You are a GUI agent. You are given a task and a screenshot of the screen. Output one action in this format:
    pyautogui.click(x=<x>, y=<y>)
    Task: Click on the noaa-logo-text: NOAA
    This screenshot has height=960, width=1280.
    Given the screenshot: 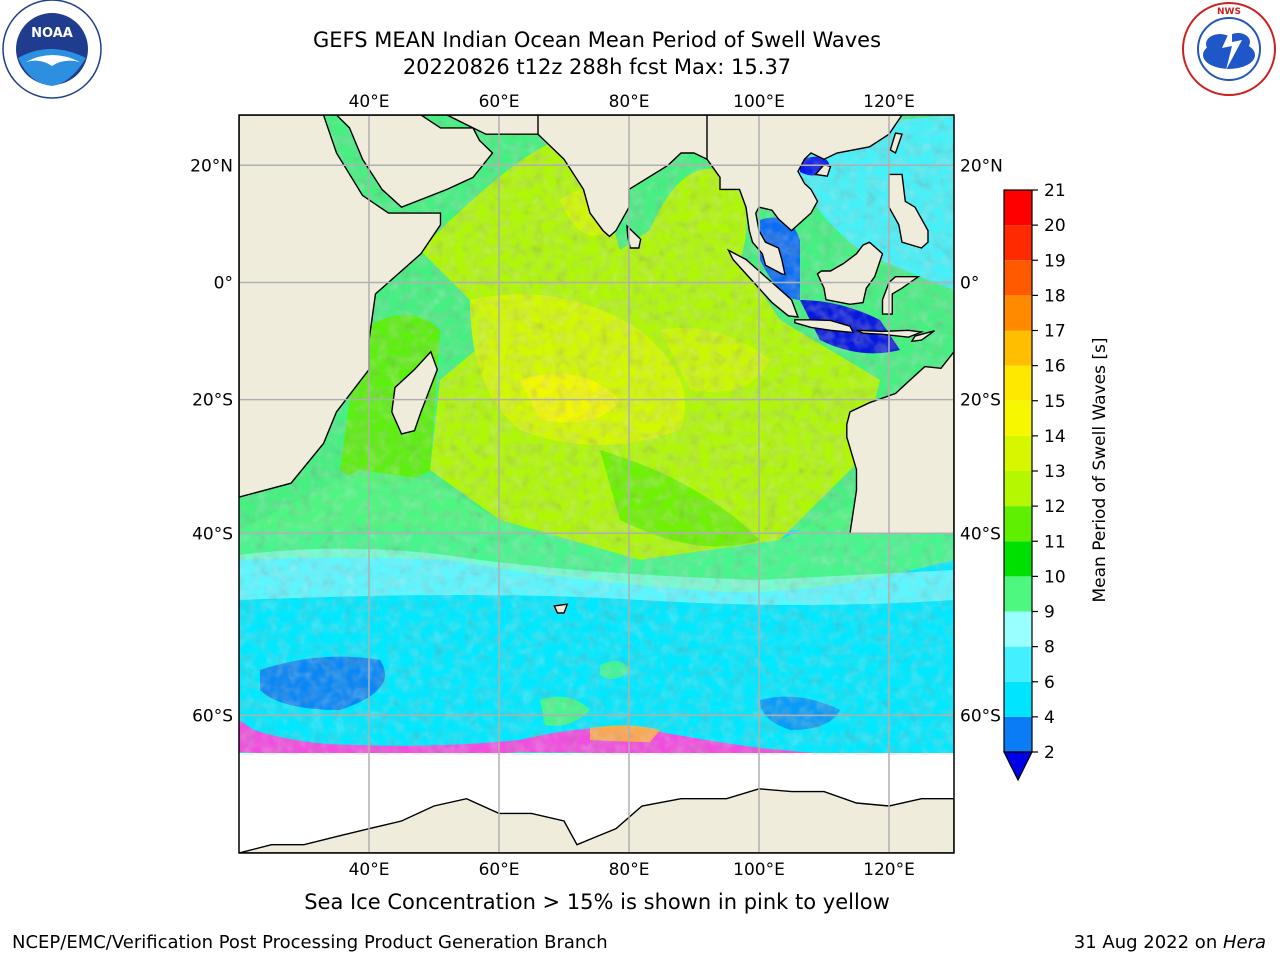 What is the action you would take?
    pyautogui.click(x=52, y=33)
    